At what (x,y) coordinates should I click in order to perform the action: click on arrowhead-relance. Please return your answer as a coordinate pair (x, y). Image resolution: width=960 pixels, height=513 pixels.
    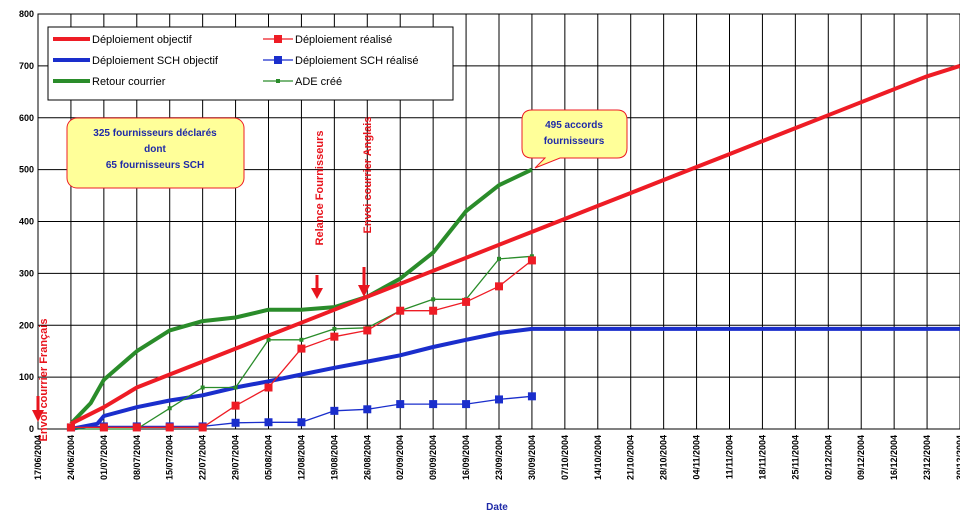
    Looking at the image, I should click on (317, 293).